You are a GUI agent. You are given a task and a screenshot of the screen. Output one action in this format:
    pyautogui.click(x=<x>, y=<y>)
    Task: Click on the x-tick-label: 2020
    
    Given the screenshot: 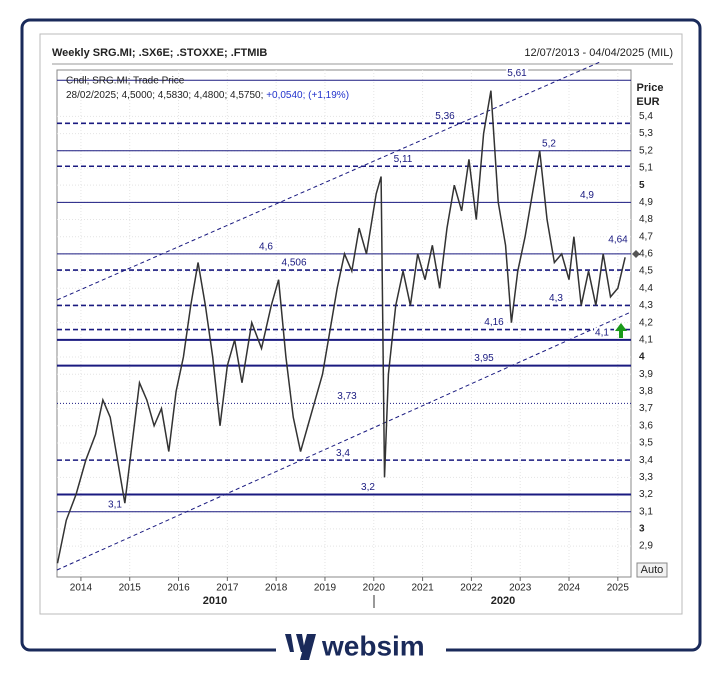 What is the action you would take?
    pyautogui.click(x=374, y=588)
    